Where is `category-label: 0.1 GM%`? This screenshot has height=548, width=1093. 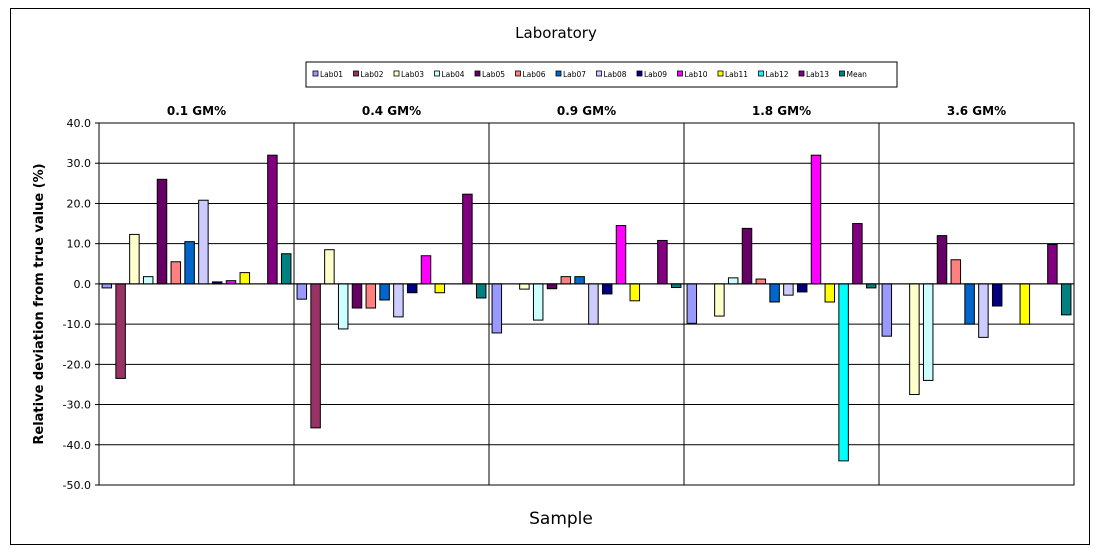 category-label: 0.1 GM% is located at coordinates (196, 111).